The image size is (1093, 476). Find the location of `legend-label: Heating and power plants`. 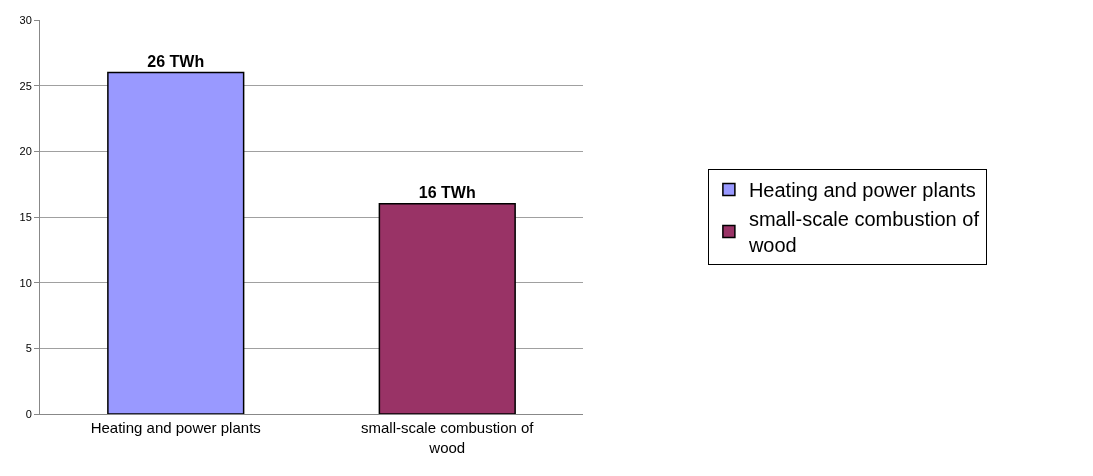

legend-label: Heating and power plants is located at coordinates (862, 190).